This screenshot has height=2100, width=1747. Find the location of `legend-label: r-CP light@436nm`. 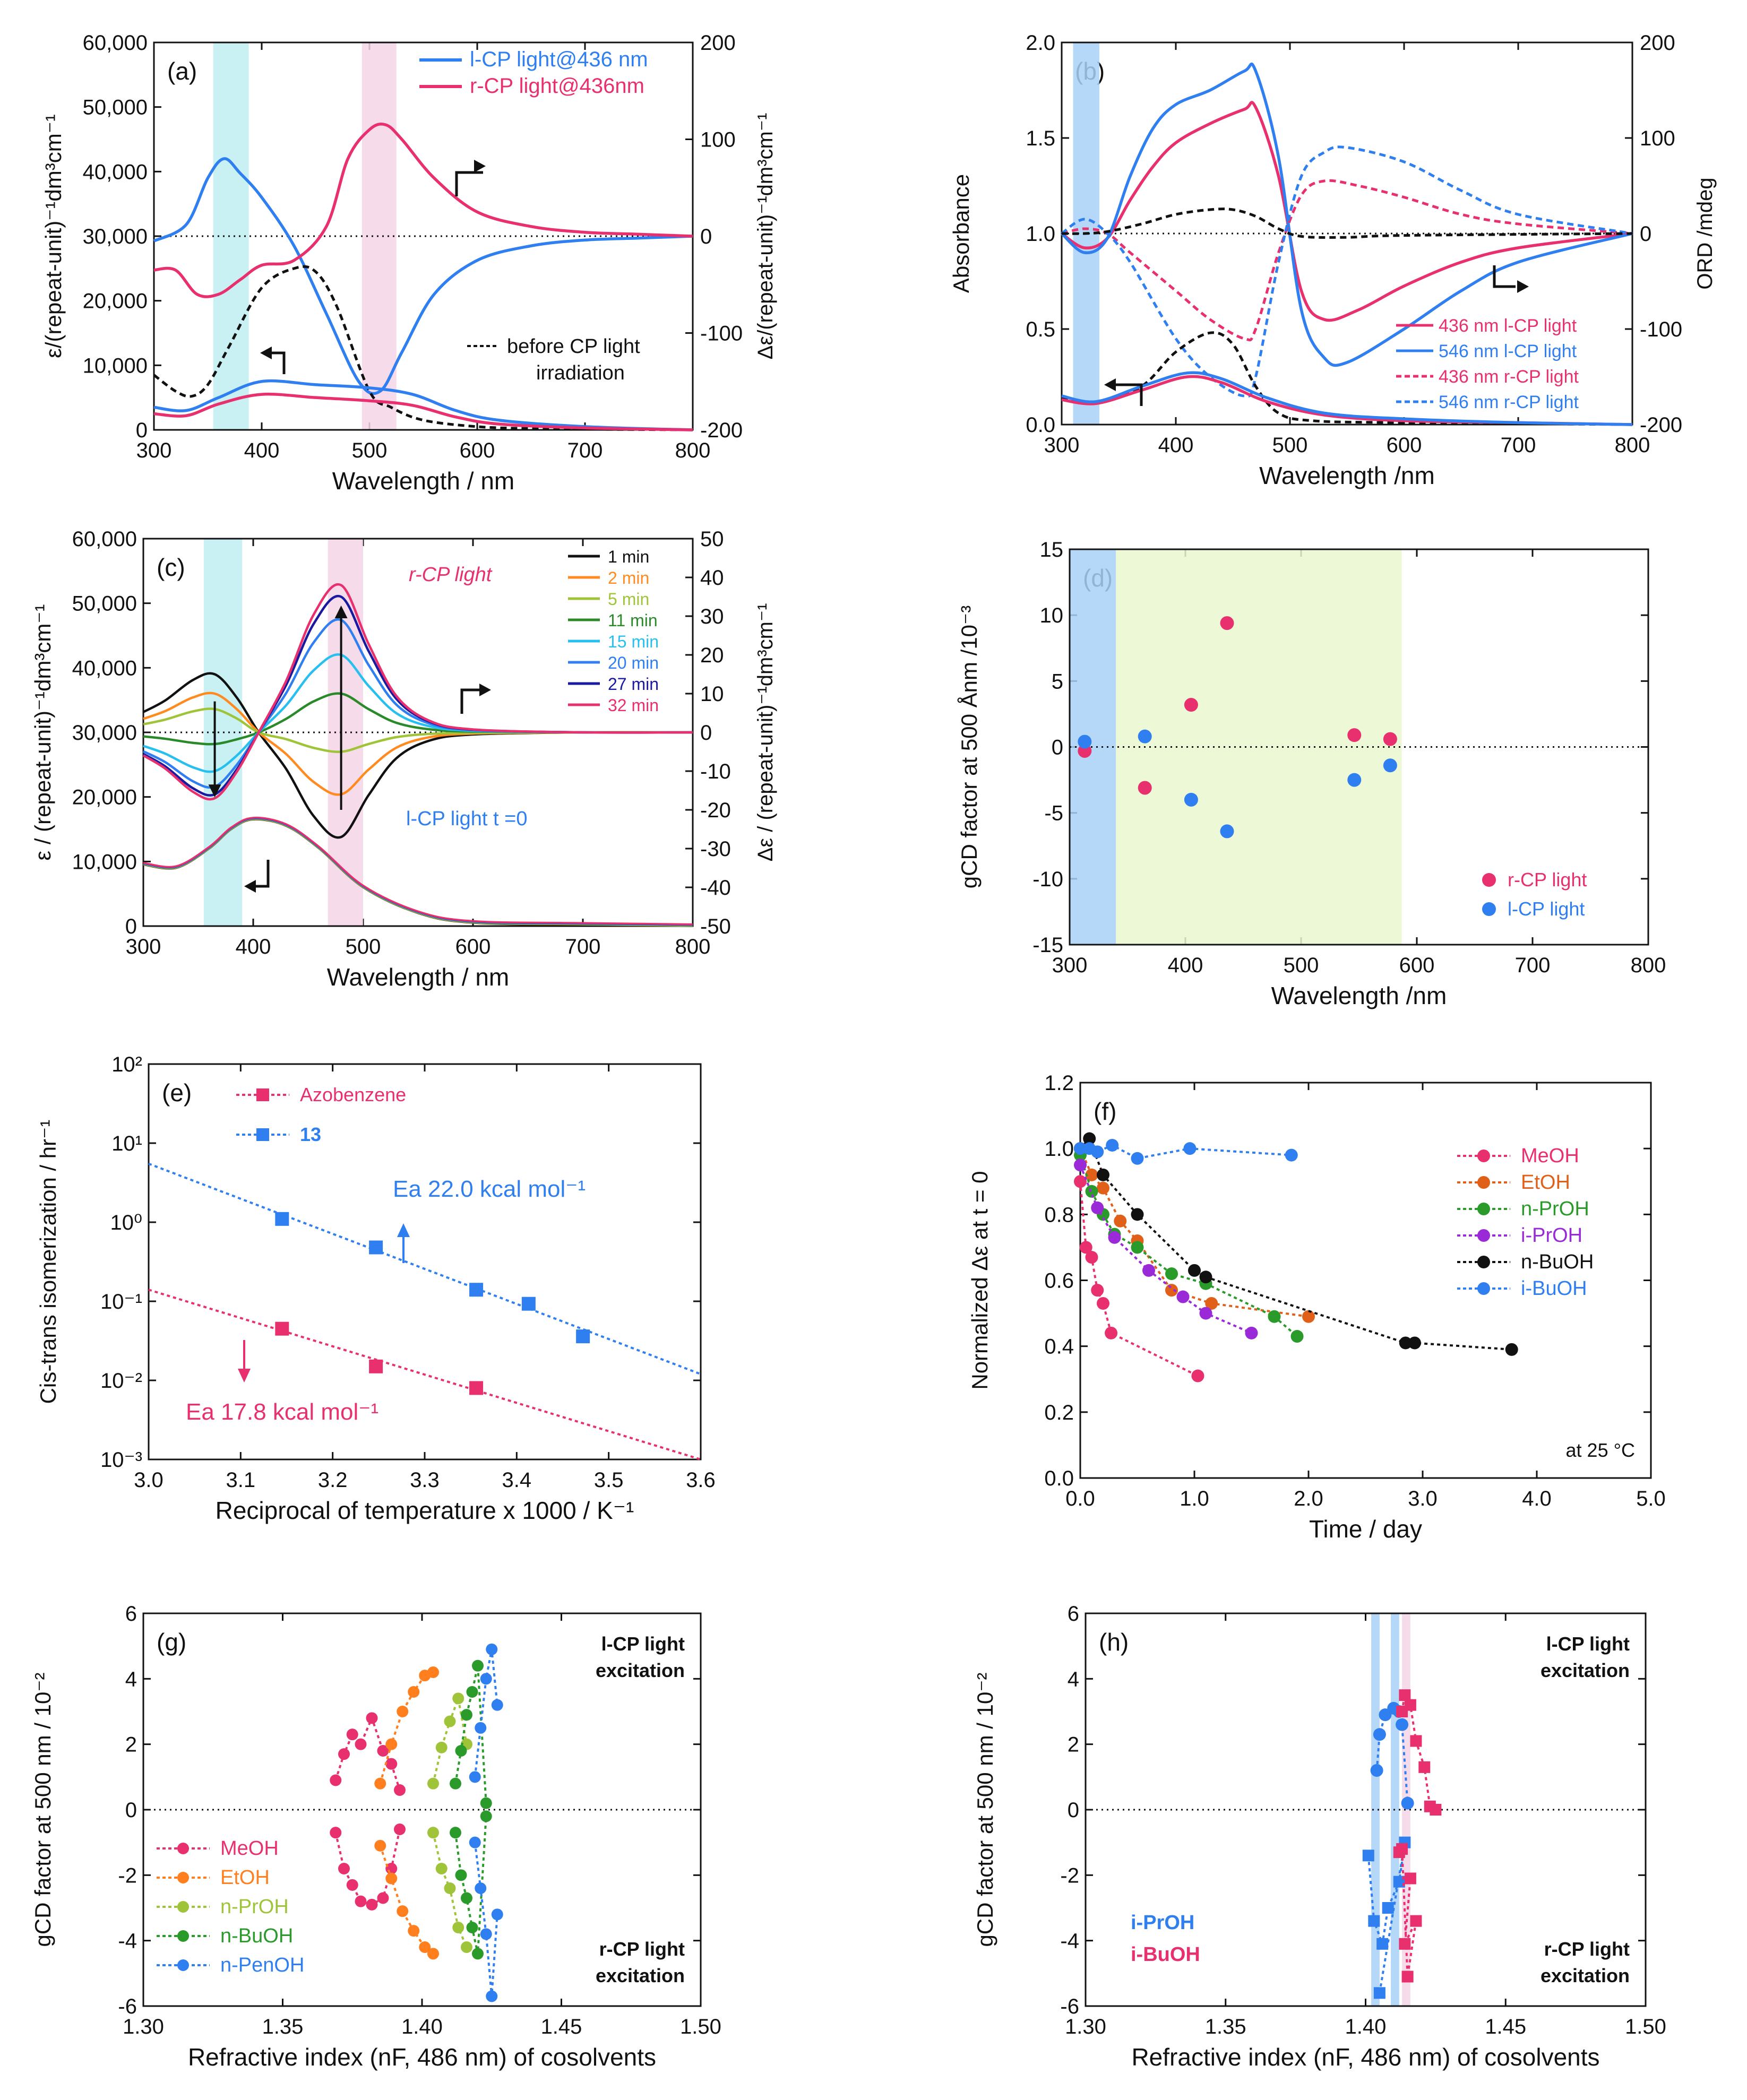

legend-label: r-CP light@436nm is located at coordinates (557, 86).